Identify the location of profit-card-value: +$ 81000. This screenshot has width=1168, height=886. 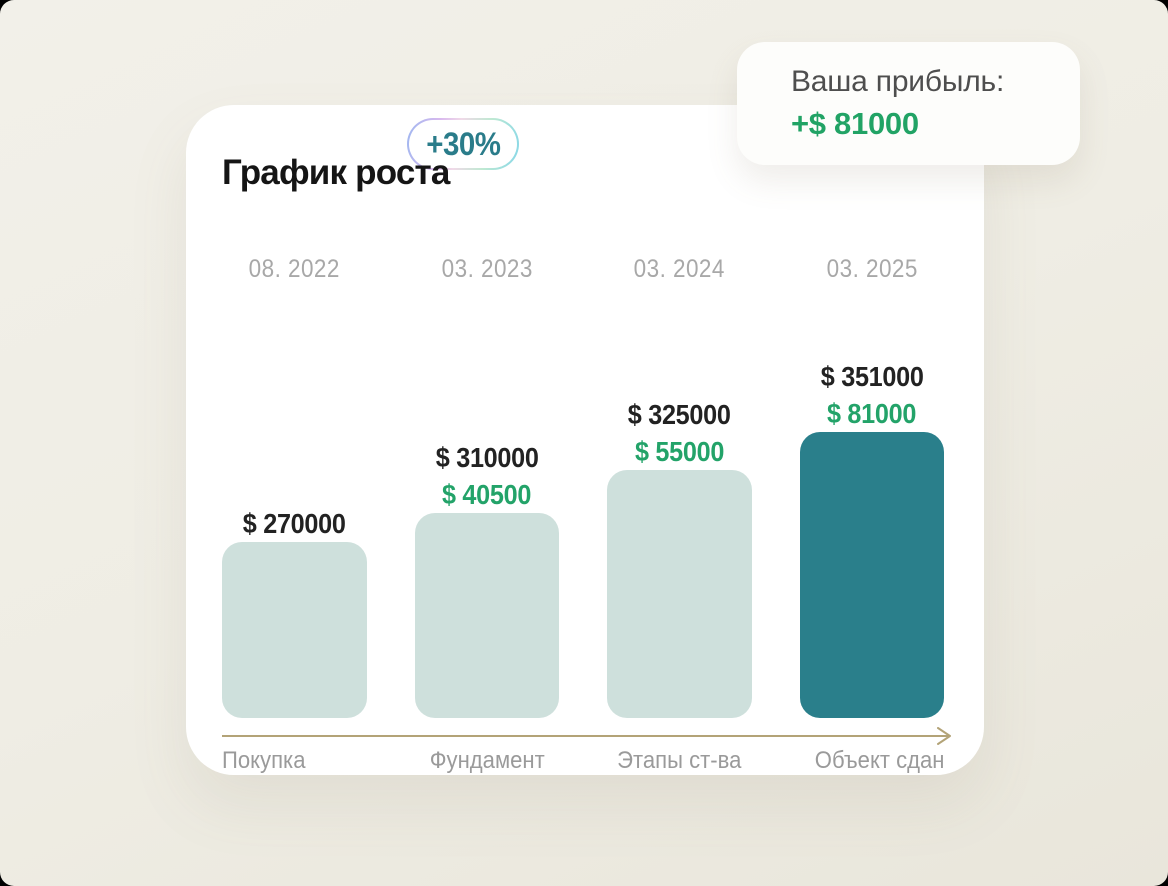
(855, 123).